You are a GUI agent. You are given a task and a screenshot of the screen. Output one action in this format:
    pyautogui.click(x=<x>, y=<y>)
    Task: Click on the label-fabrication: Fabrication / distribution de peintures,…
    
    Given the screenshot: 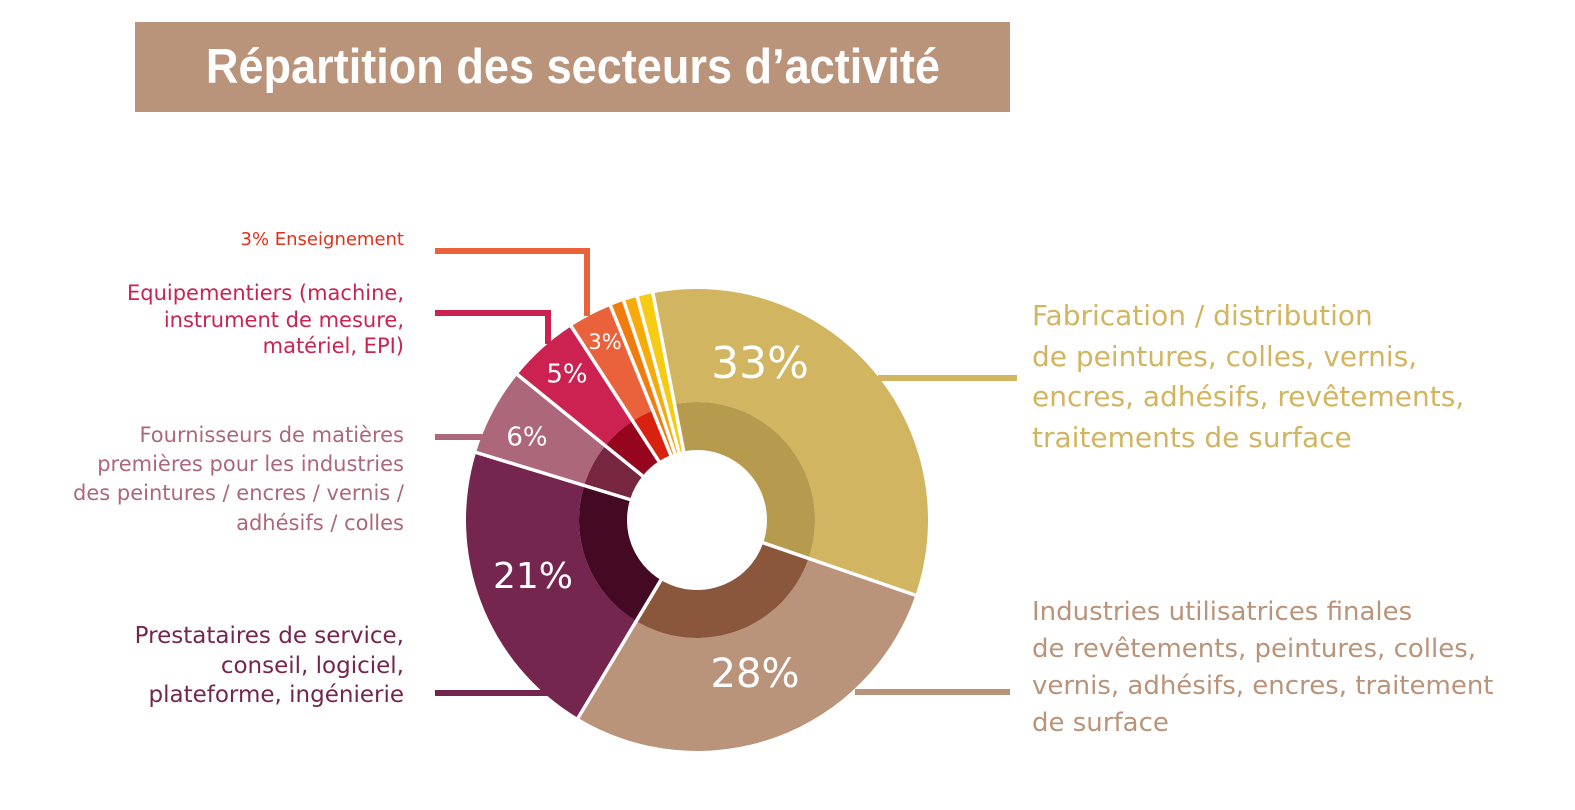 What is the action you would take?
    pyautogui.click(x=1248, y=376)
    